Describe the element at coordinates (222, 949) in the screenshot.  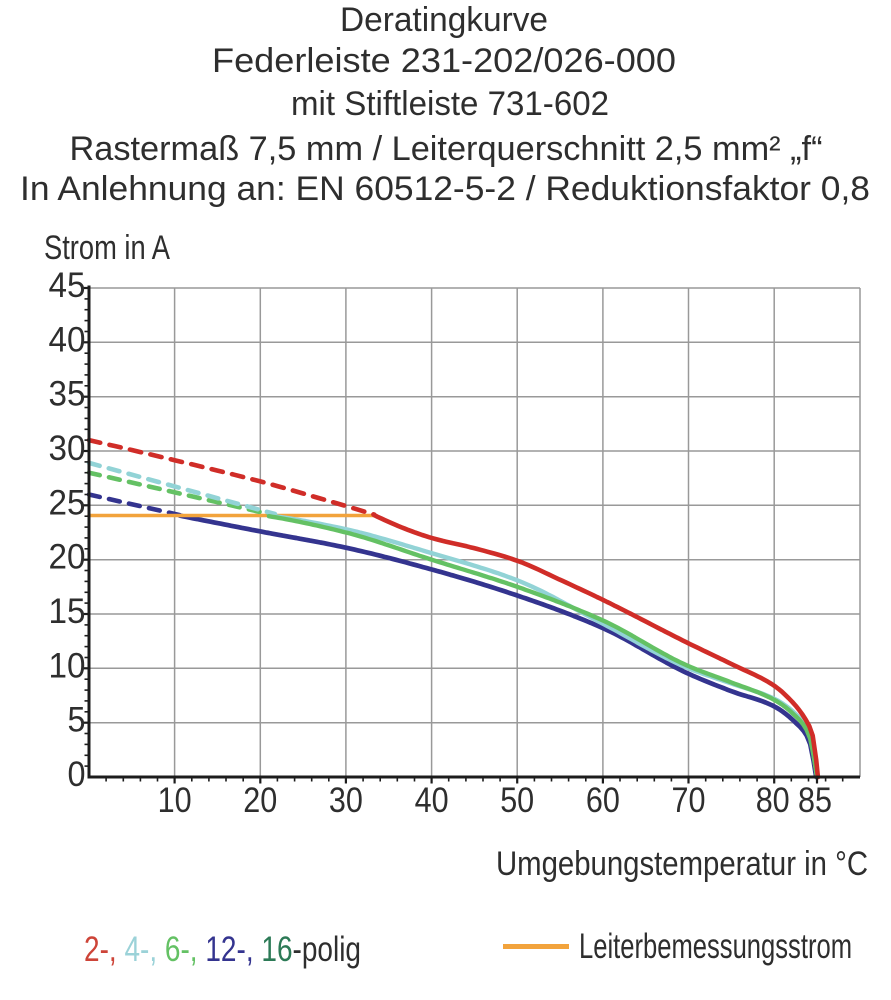
I see `svg-text: 2-, 4-, 6-, 12-, 16-polig` at that location.